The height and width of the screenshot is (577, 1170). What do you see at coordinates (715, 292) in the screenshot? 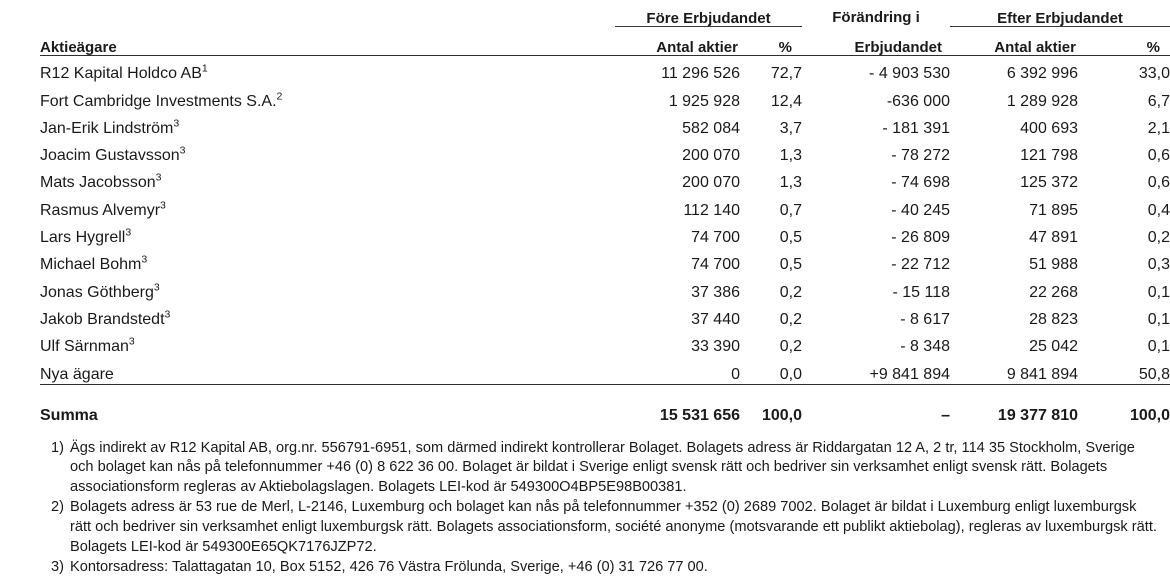
I see `cell-shares-before: 37 386` at bounding box center [715, 292].